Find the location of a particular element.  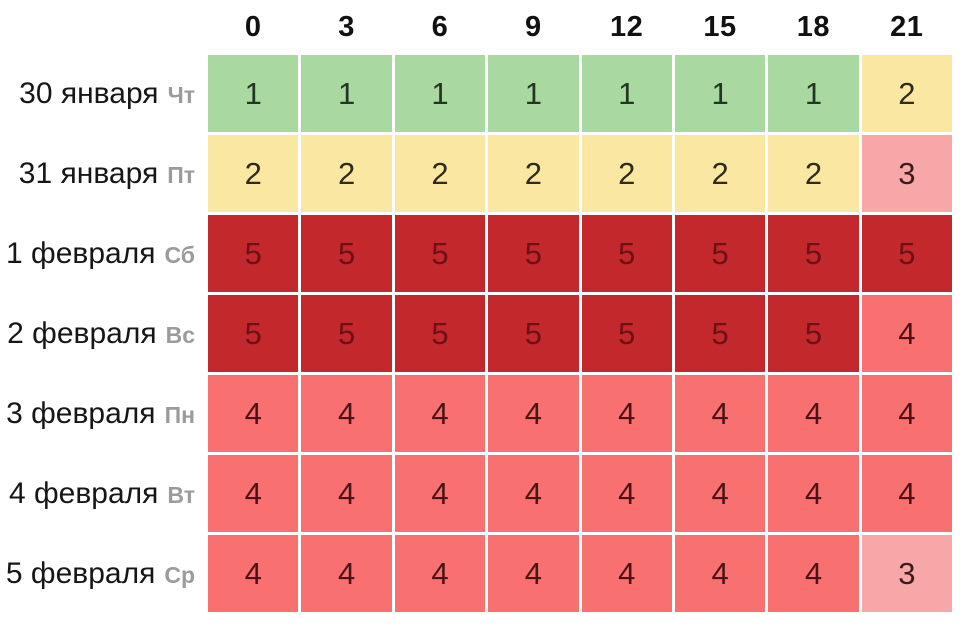

table-row: 4 февраля Вт 4 4 4 4 4 4 4 4 is located at coordinates (476, 493).